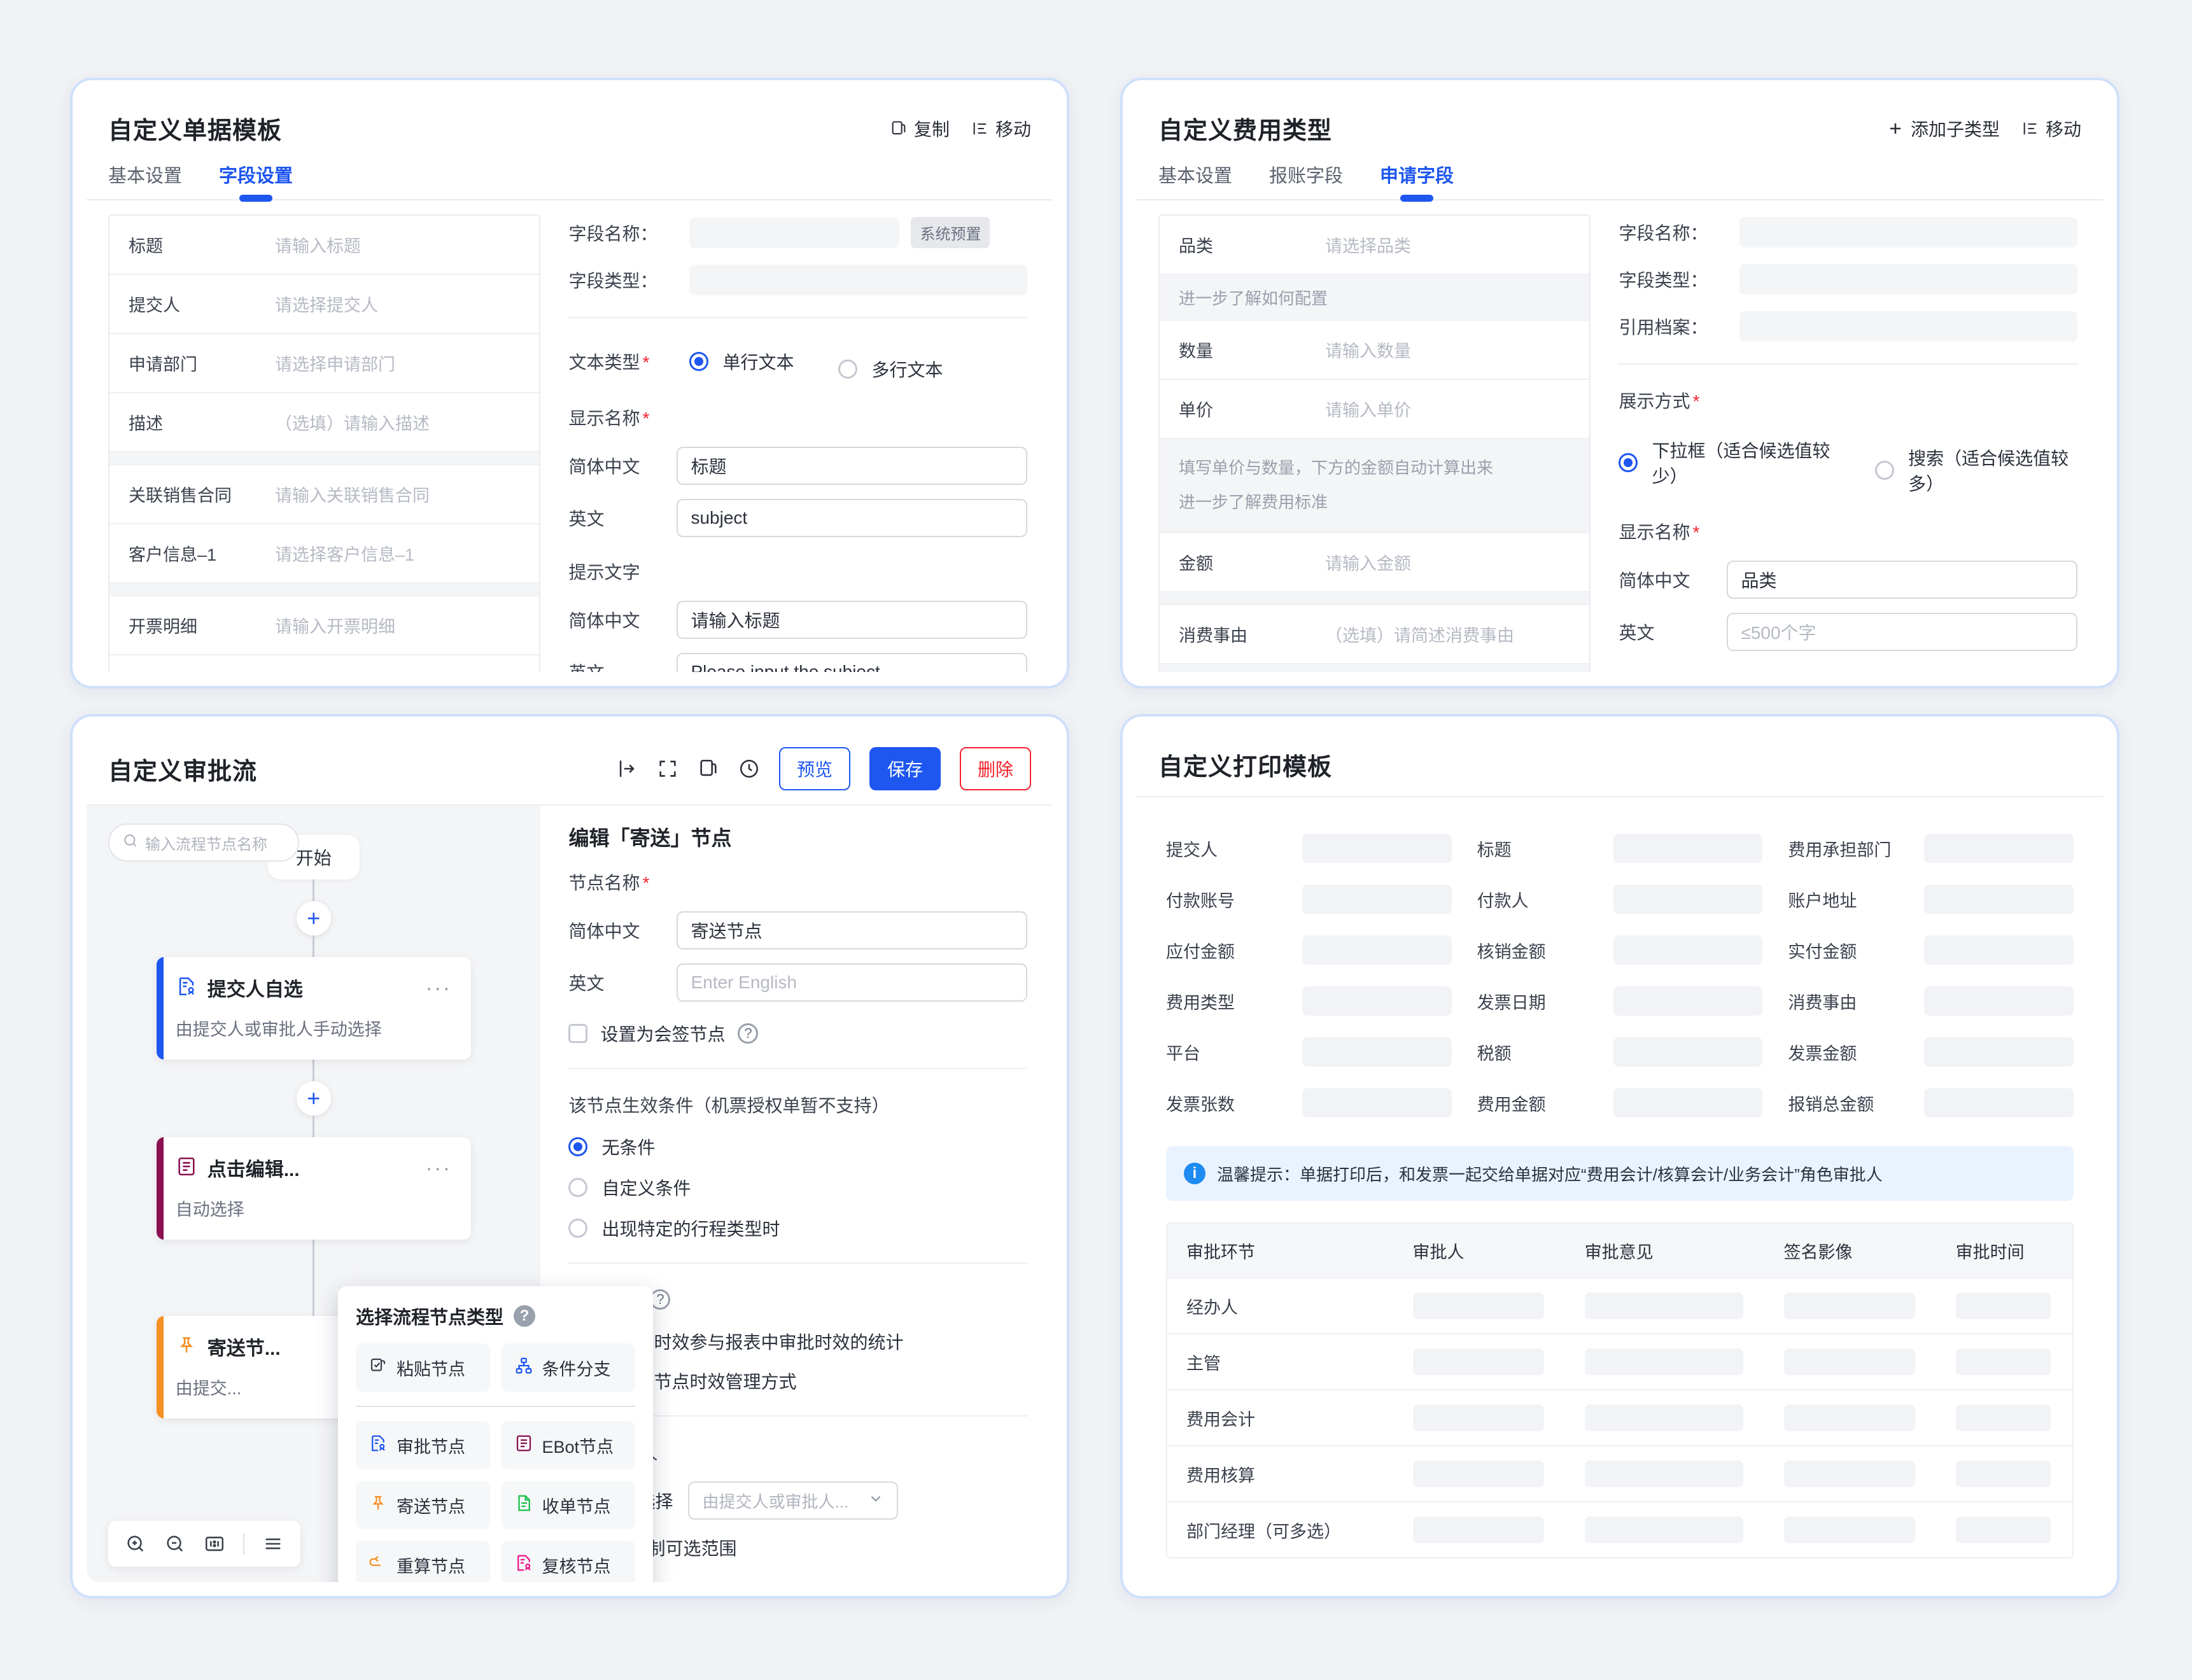  I want to click on flow-node-click-to-edit: 点击编辑... ··· 自动选择, so click(313, 1188).